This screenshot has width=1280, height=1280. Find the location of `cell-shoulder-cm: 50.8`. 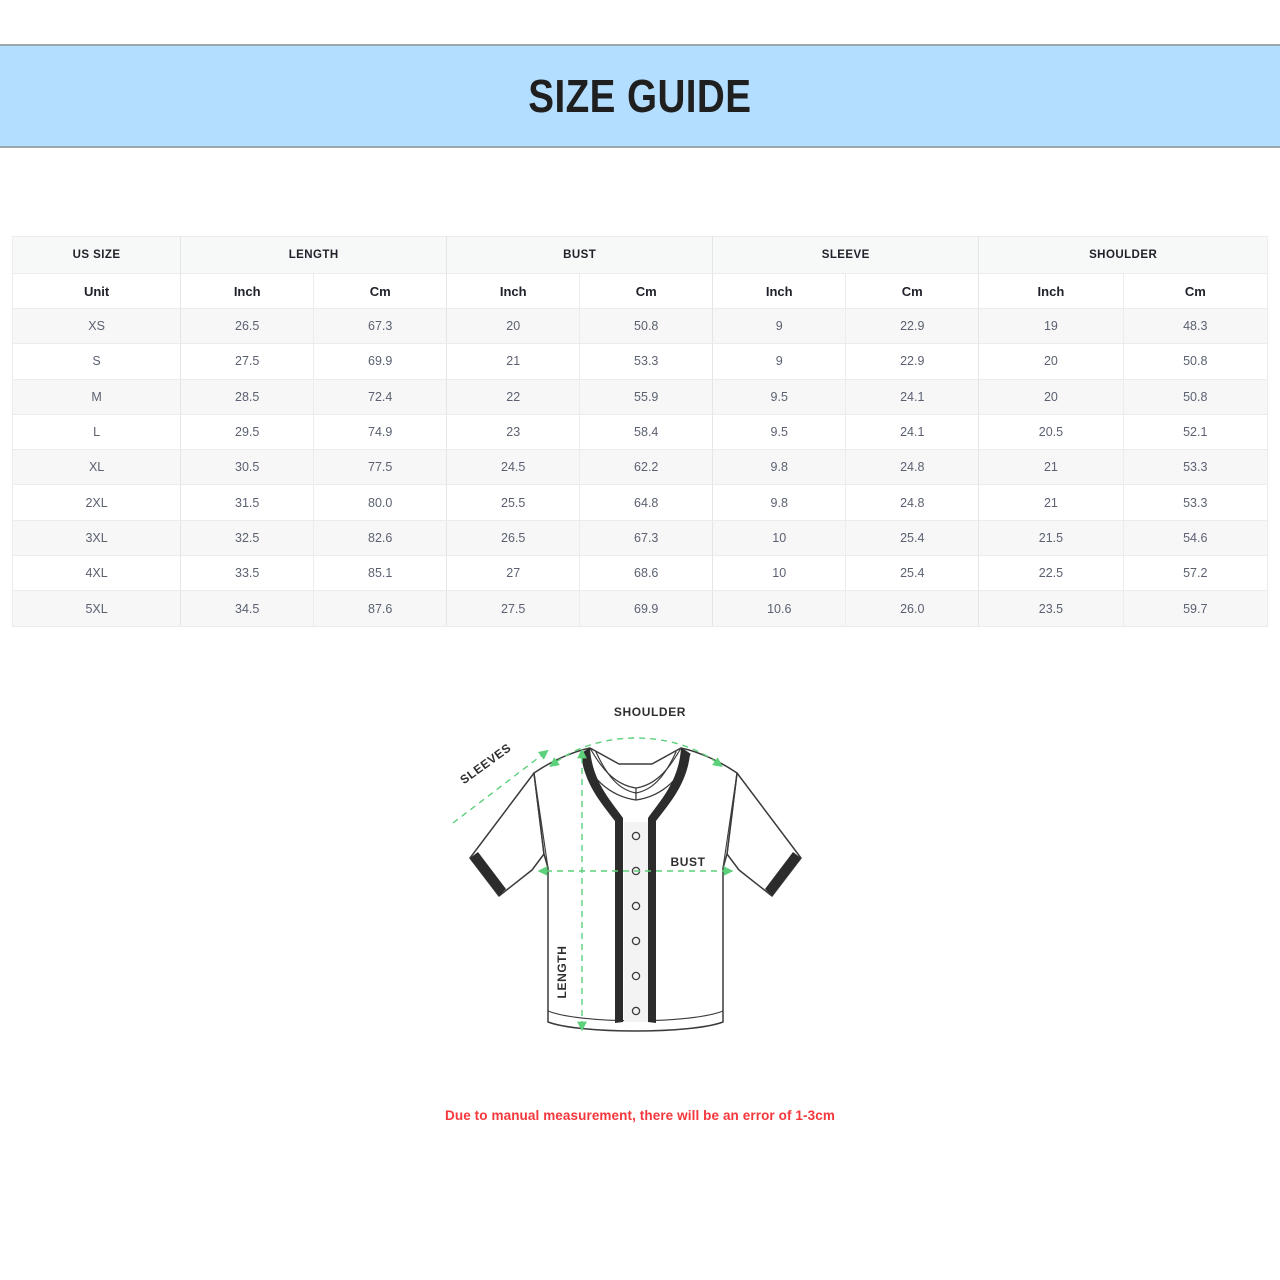

cell-shoulder-cm: 50.8 is located at coordinates (1195, 396).